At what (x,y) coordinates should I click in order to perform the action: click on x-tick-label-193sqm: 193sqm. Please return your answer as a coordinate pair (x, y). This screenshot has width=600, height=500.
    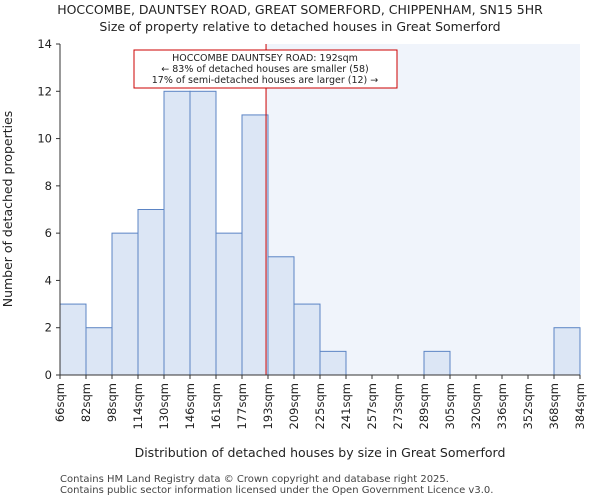
    Looking at the image, I should click on (268, 406).